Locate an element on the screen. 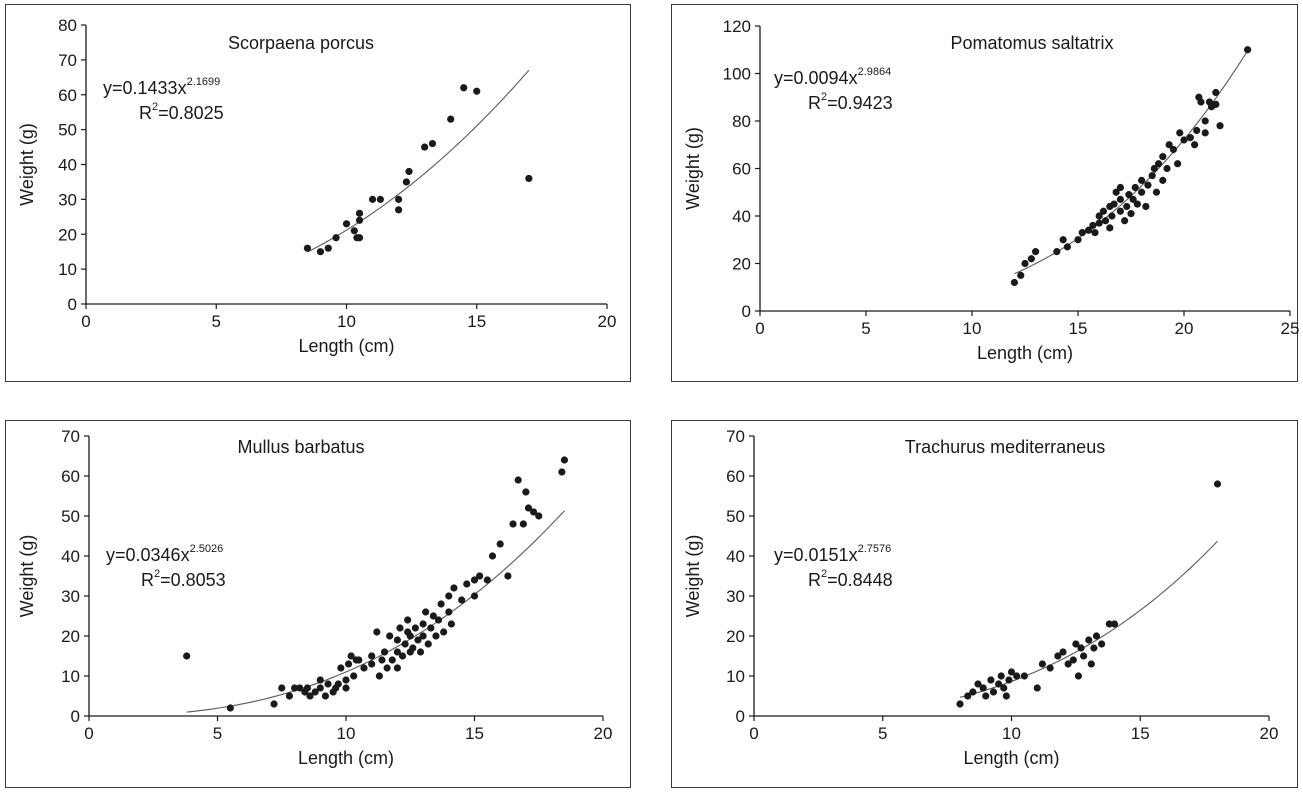  equation-exponent: 2.5026 is located at coordinates (207, 549).